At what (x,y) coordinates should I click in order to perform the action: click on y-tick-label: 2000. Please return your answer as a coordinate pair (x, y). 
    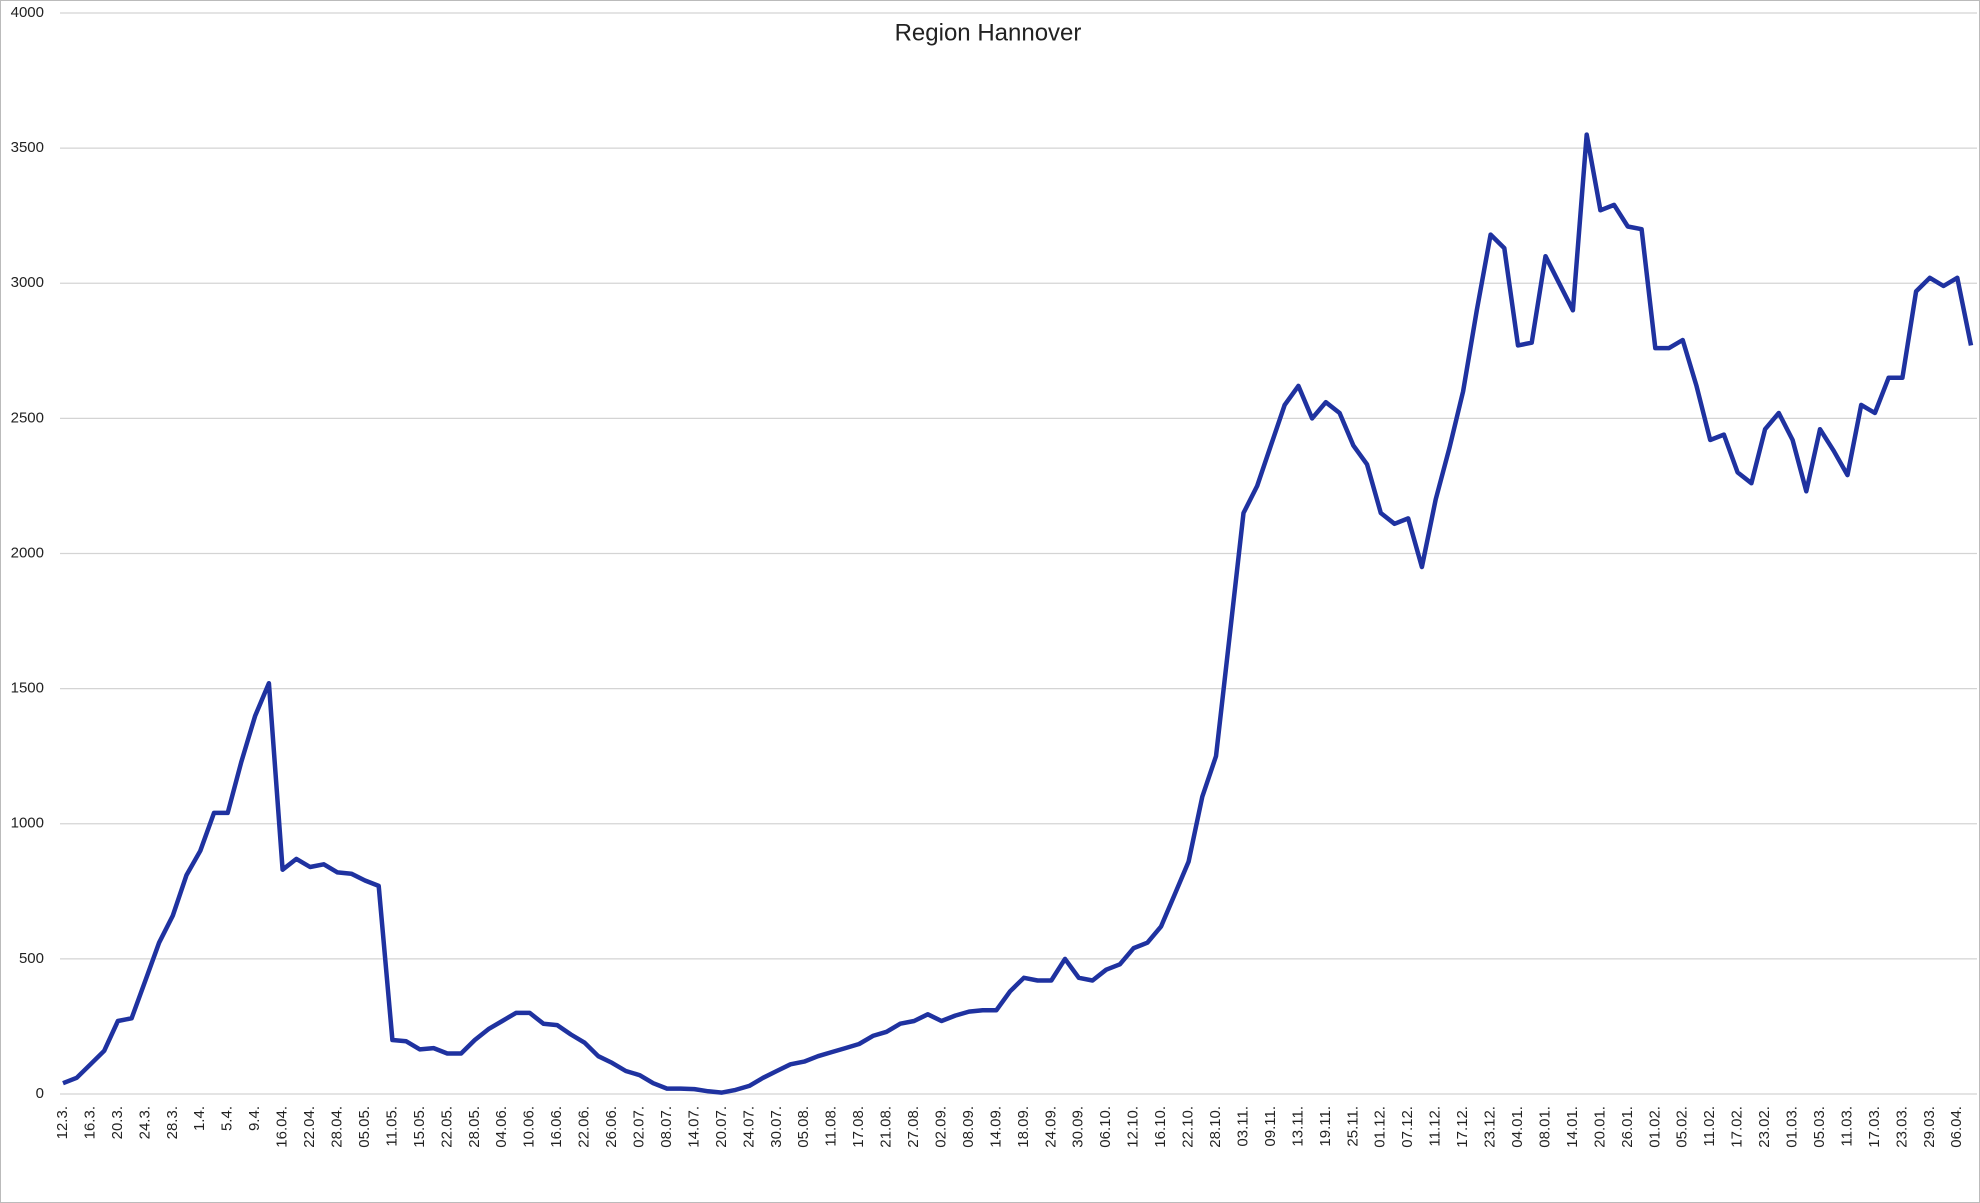
    Looking at the image, I should click on (27, 552).